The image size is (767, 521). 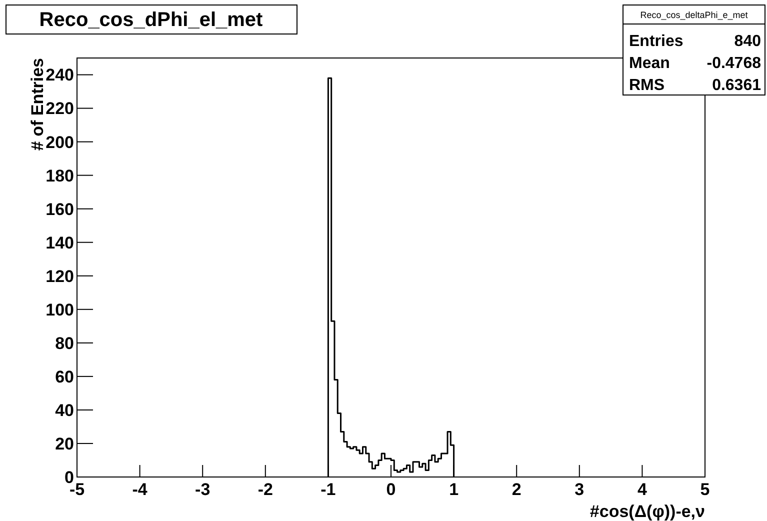 What do you see at coordinates (454, 489) in the screenshot?
I see `x-tick-label: 1` at bounding box center [454, 489].